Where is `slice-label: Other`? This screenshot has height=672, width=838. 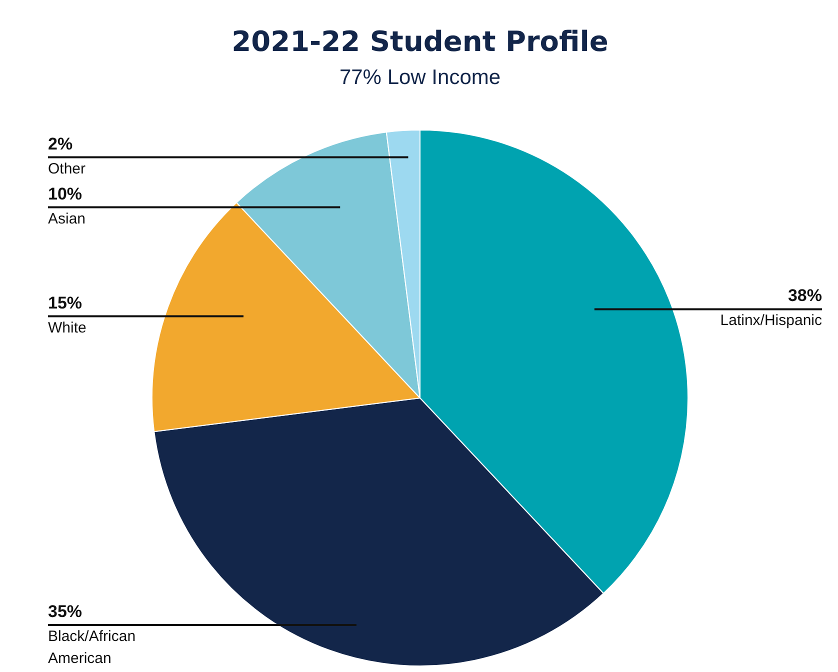
slice-label: Other is located at coordinates (67, 169).